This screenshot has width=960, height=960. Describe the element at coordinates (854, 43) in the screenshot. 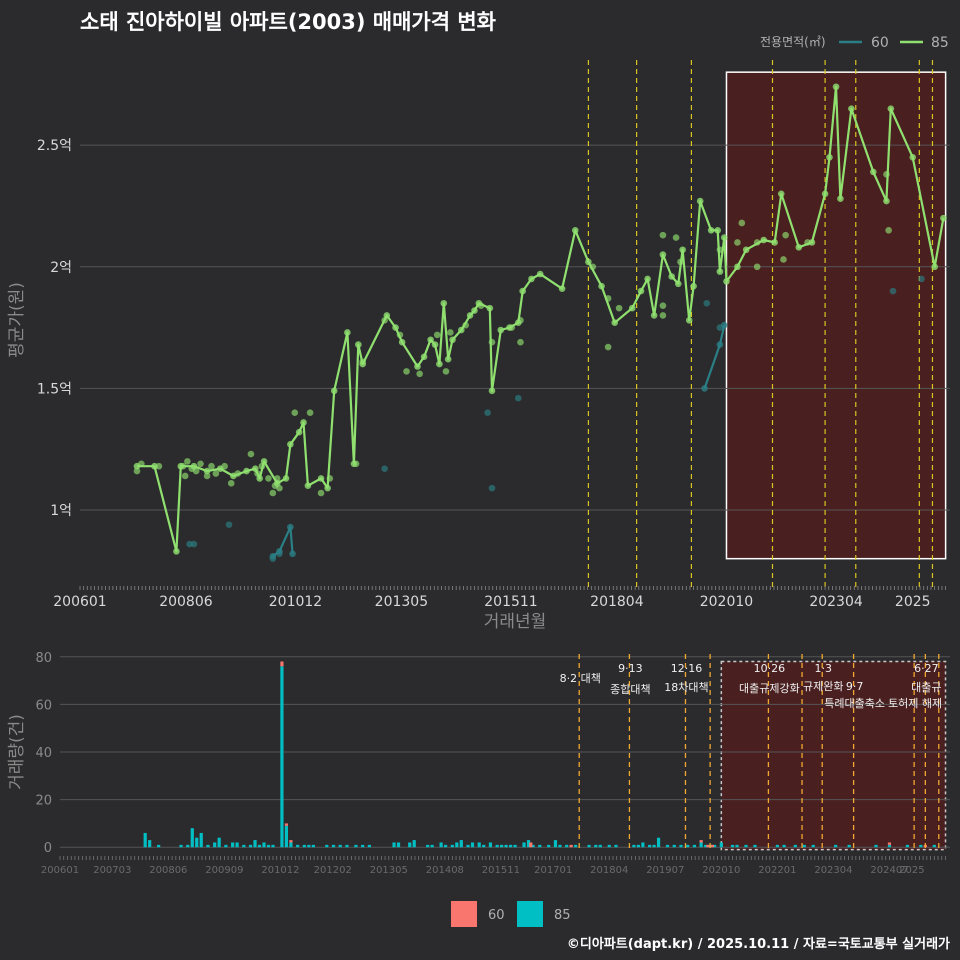

I see `top-legend: 전용면적(㎡) 60 85` at that location.